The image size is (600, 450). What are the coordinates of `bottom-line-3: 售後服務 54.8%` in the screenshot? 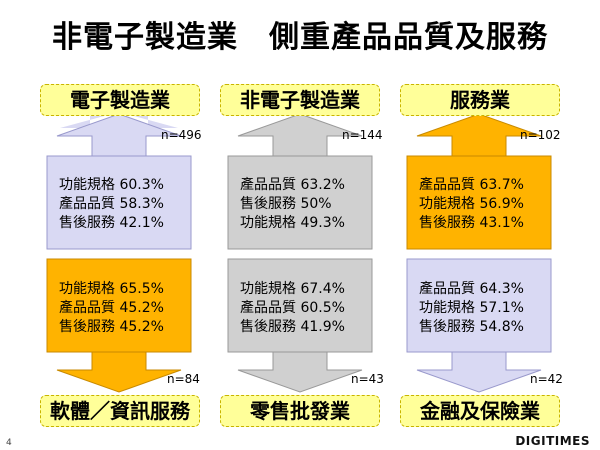 It's located at (471, 327).